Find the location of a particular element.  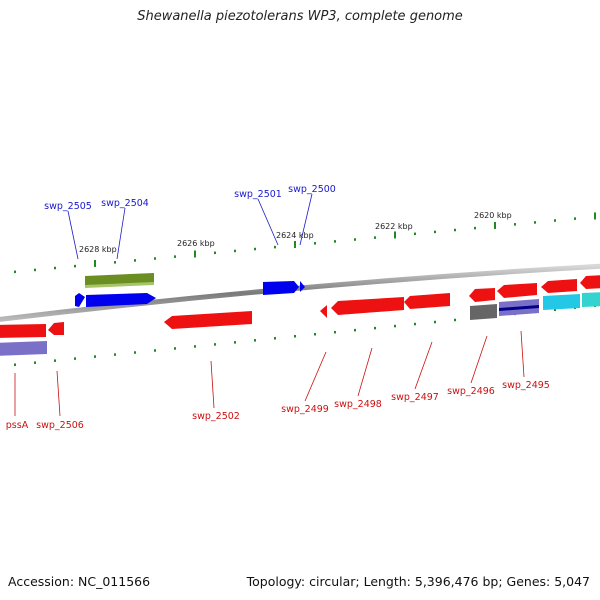

scale-label-2620: 2620 kbp is located at coordinates (493, 215).